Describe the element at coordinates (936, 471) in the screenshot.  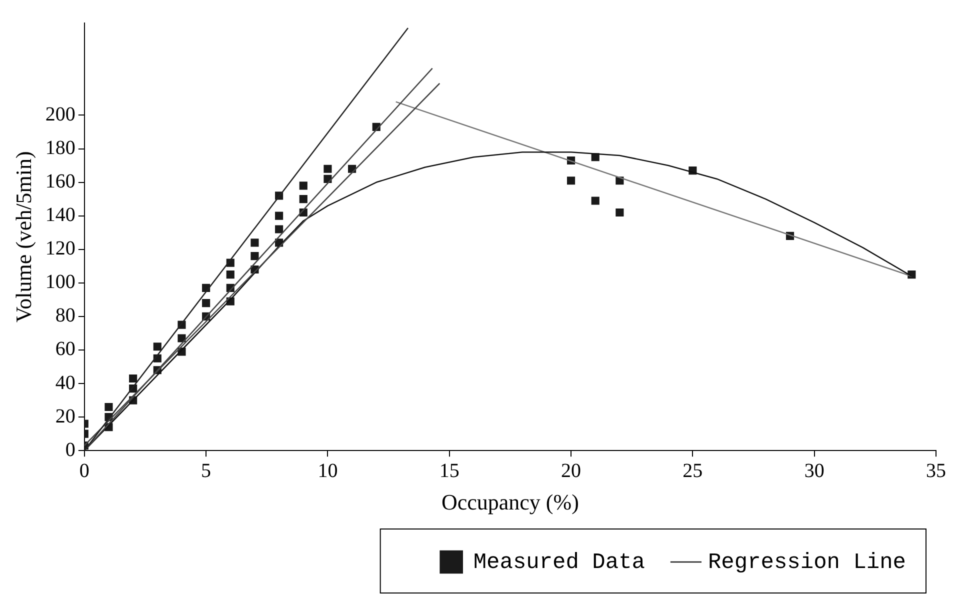
I see `x-tick-label: 35` at that location.